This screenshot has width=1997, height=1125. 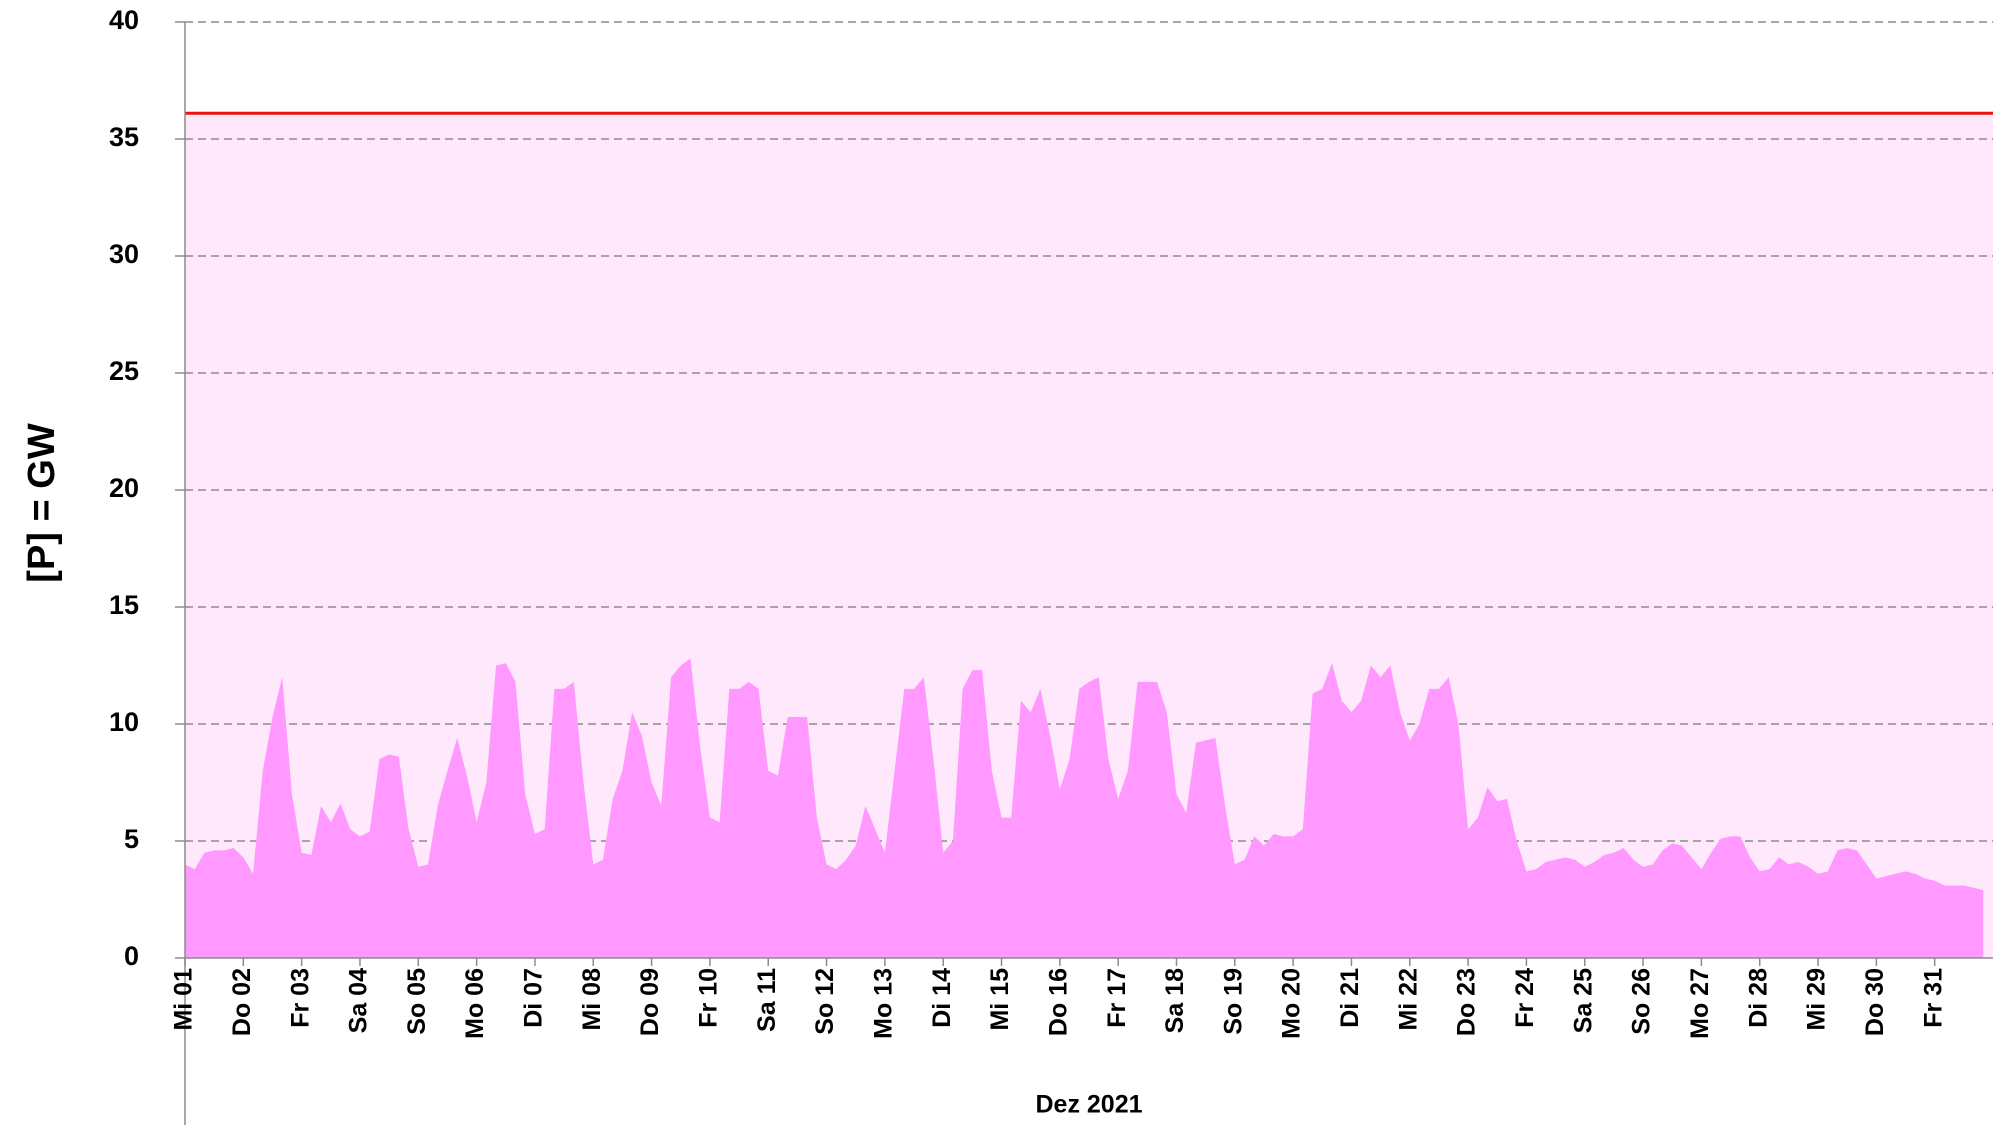 What do you see at coordinates (124, 371) in the screenshot?
I see `y-tick-label: 25` at bounding box center [124, 371].